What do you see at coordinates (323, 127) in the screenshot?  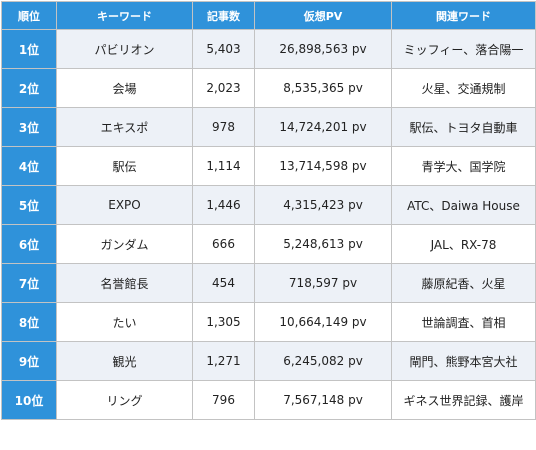 I see `virtual-pv-cell: 14,724,201 pv` at bounding box center [323, 127].